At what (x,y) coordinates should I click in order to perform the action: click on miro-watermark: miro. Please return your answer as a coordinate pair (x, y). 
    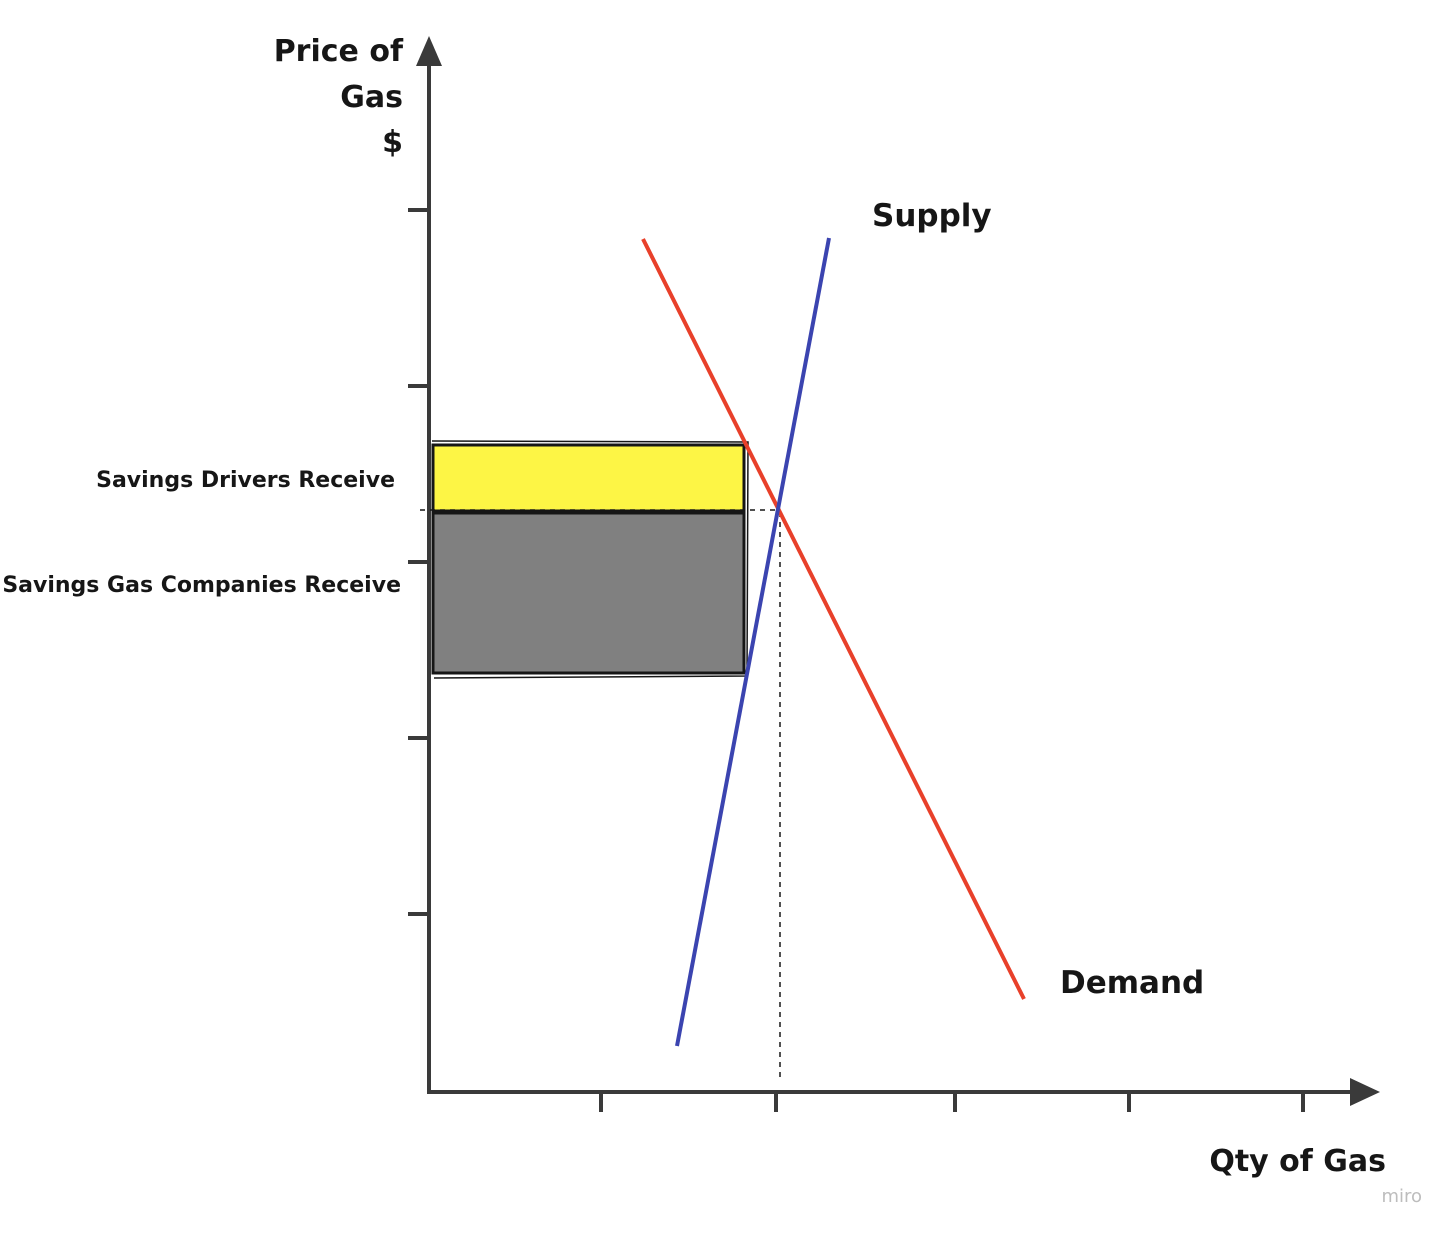
    Looking at the image, I should click on (1401, 1196).